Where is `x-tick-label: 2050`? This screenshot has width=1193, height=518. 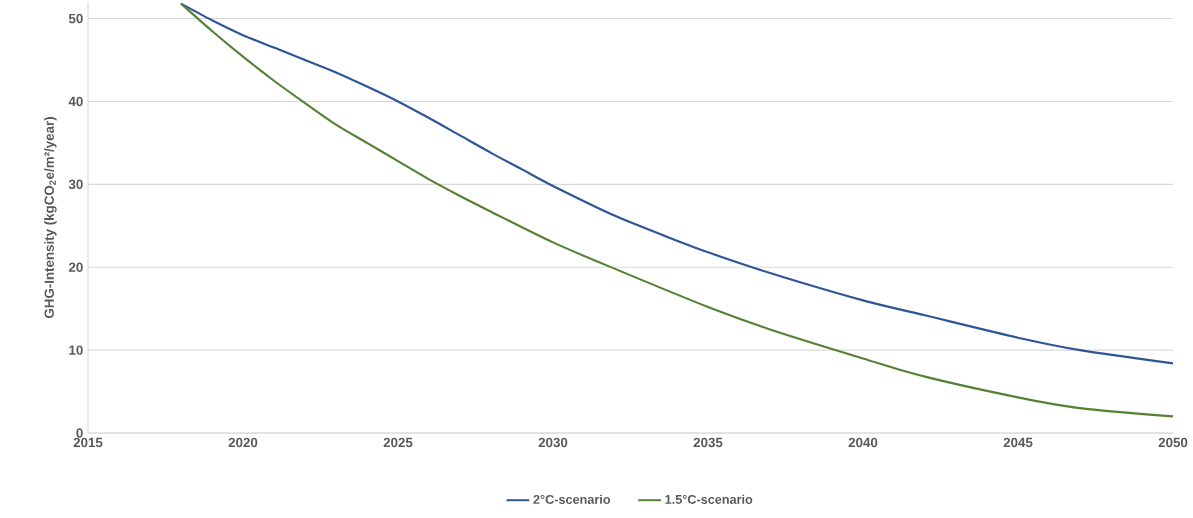 x-tick-label: 2050 is located at coordinates (1173, 442).